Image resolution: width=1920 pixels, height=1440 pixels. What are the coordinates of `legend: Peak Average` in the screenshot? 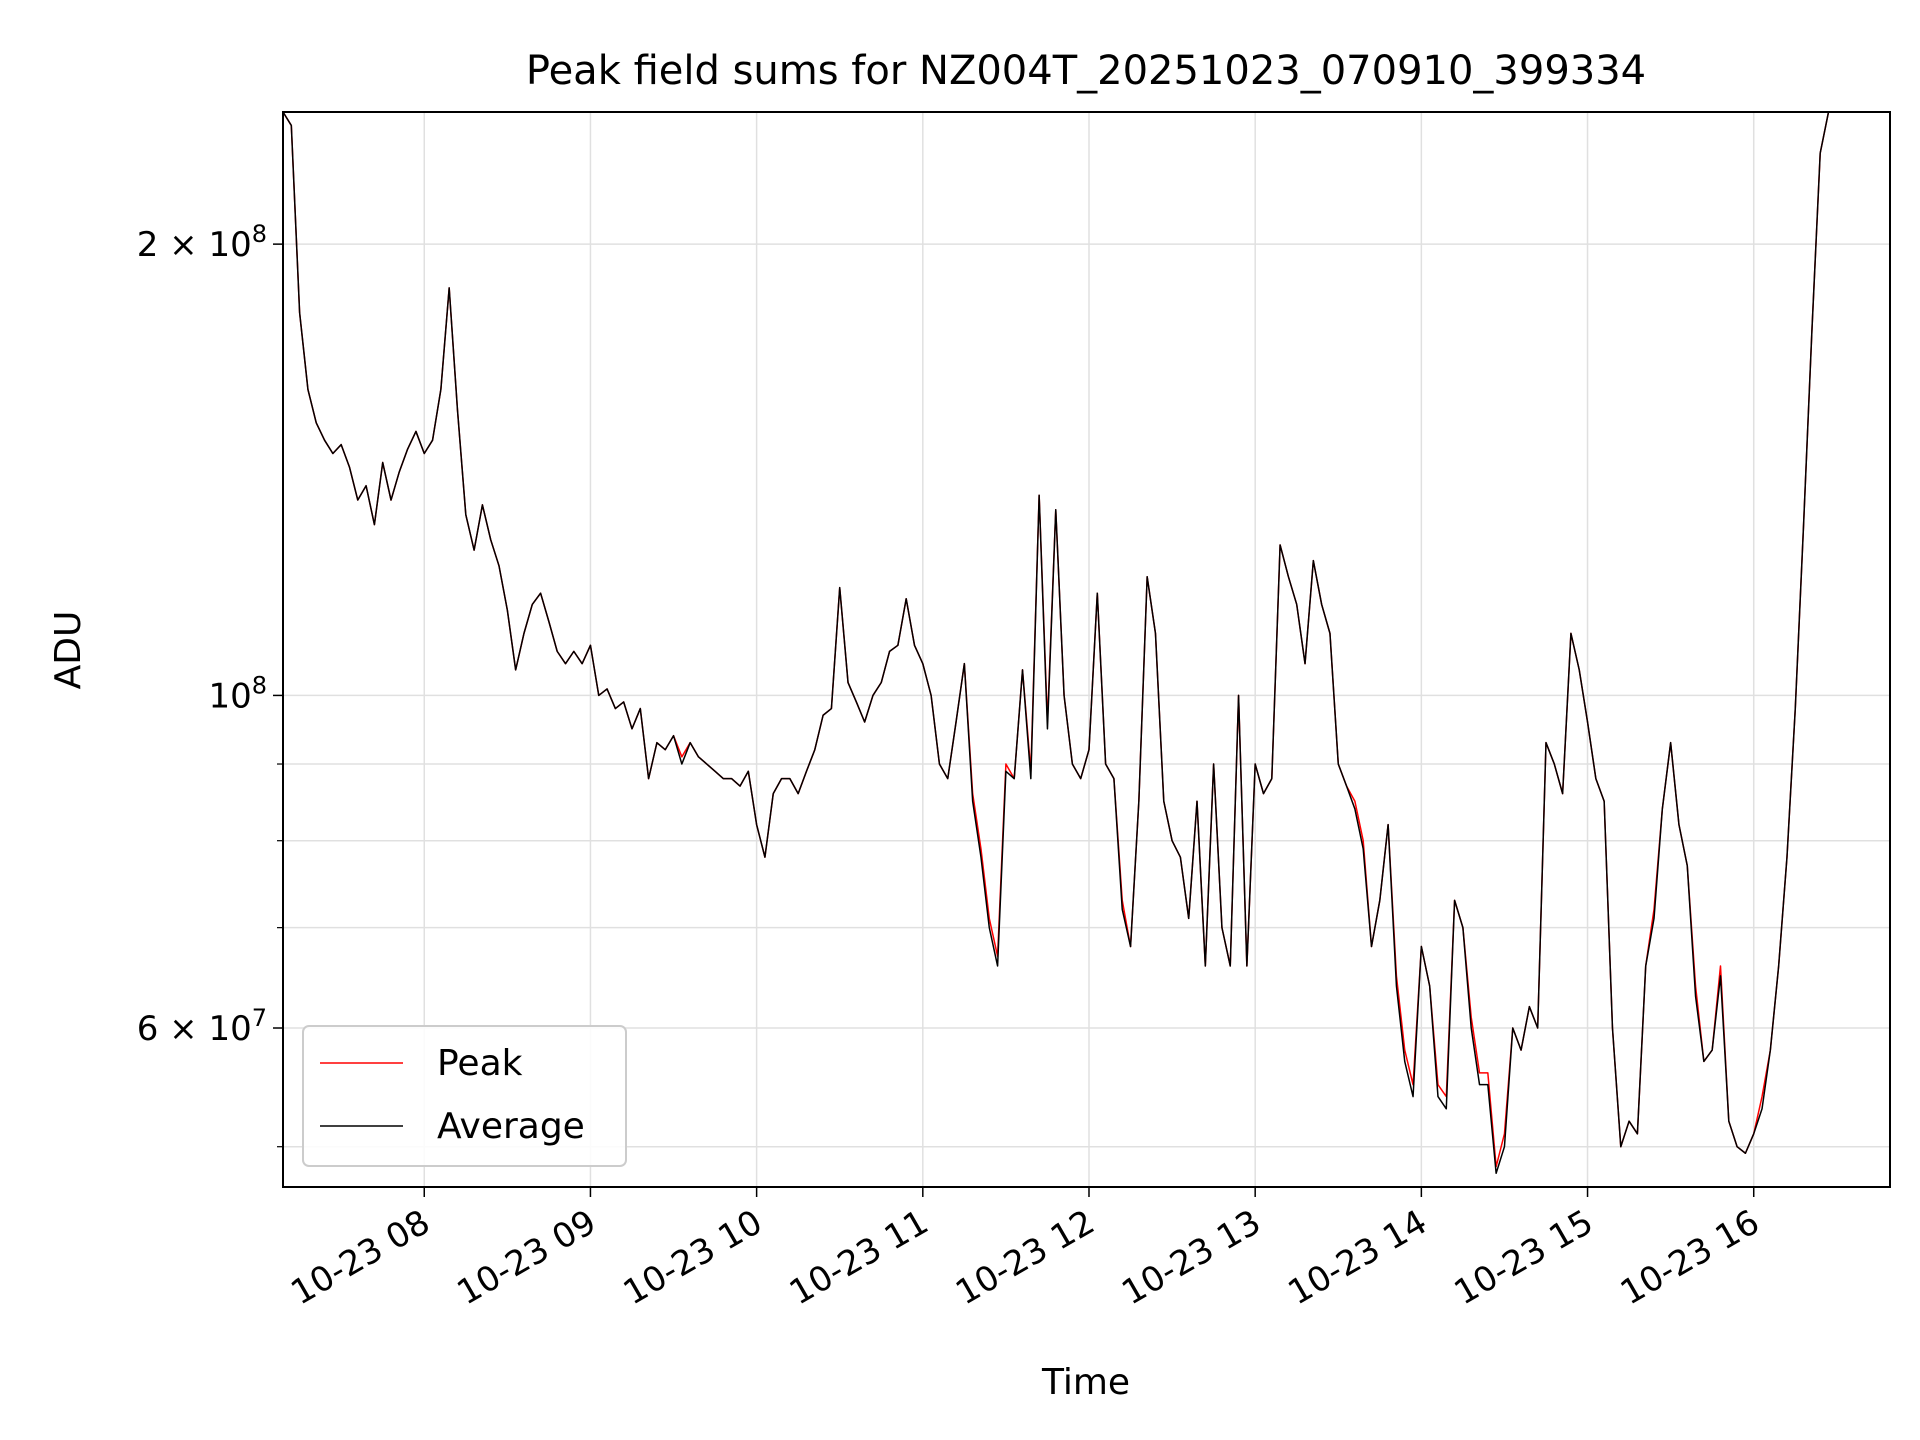 It's located at (464, 1096).